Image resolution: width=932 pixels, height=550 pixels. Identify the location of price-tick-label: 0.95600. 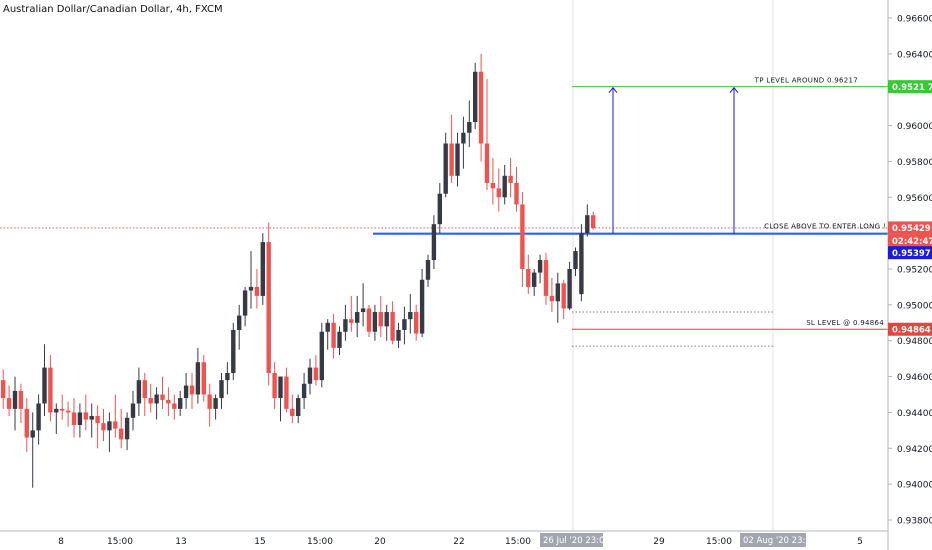
(914, 199).